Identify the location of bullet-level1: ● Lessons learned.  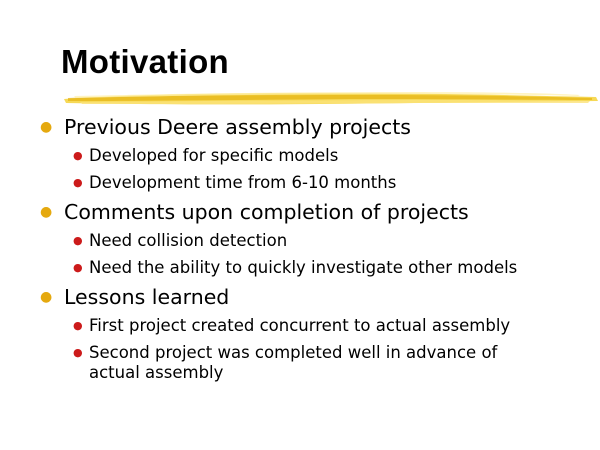
(310, 297).